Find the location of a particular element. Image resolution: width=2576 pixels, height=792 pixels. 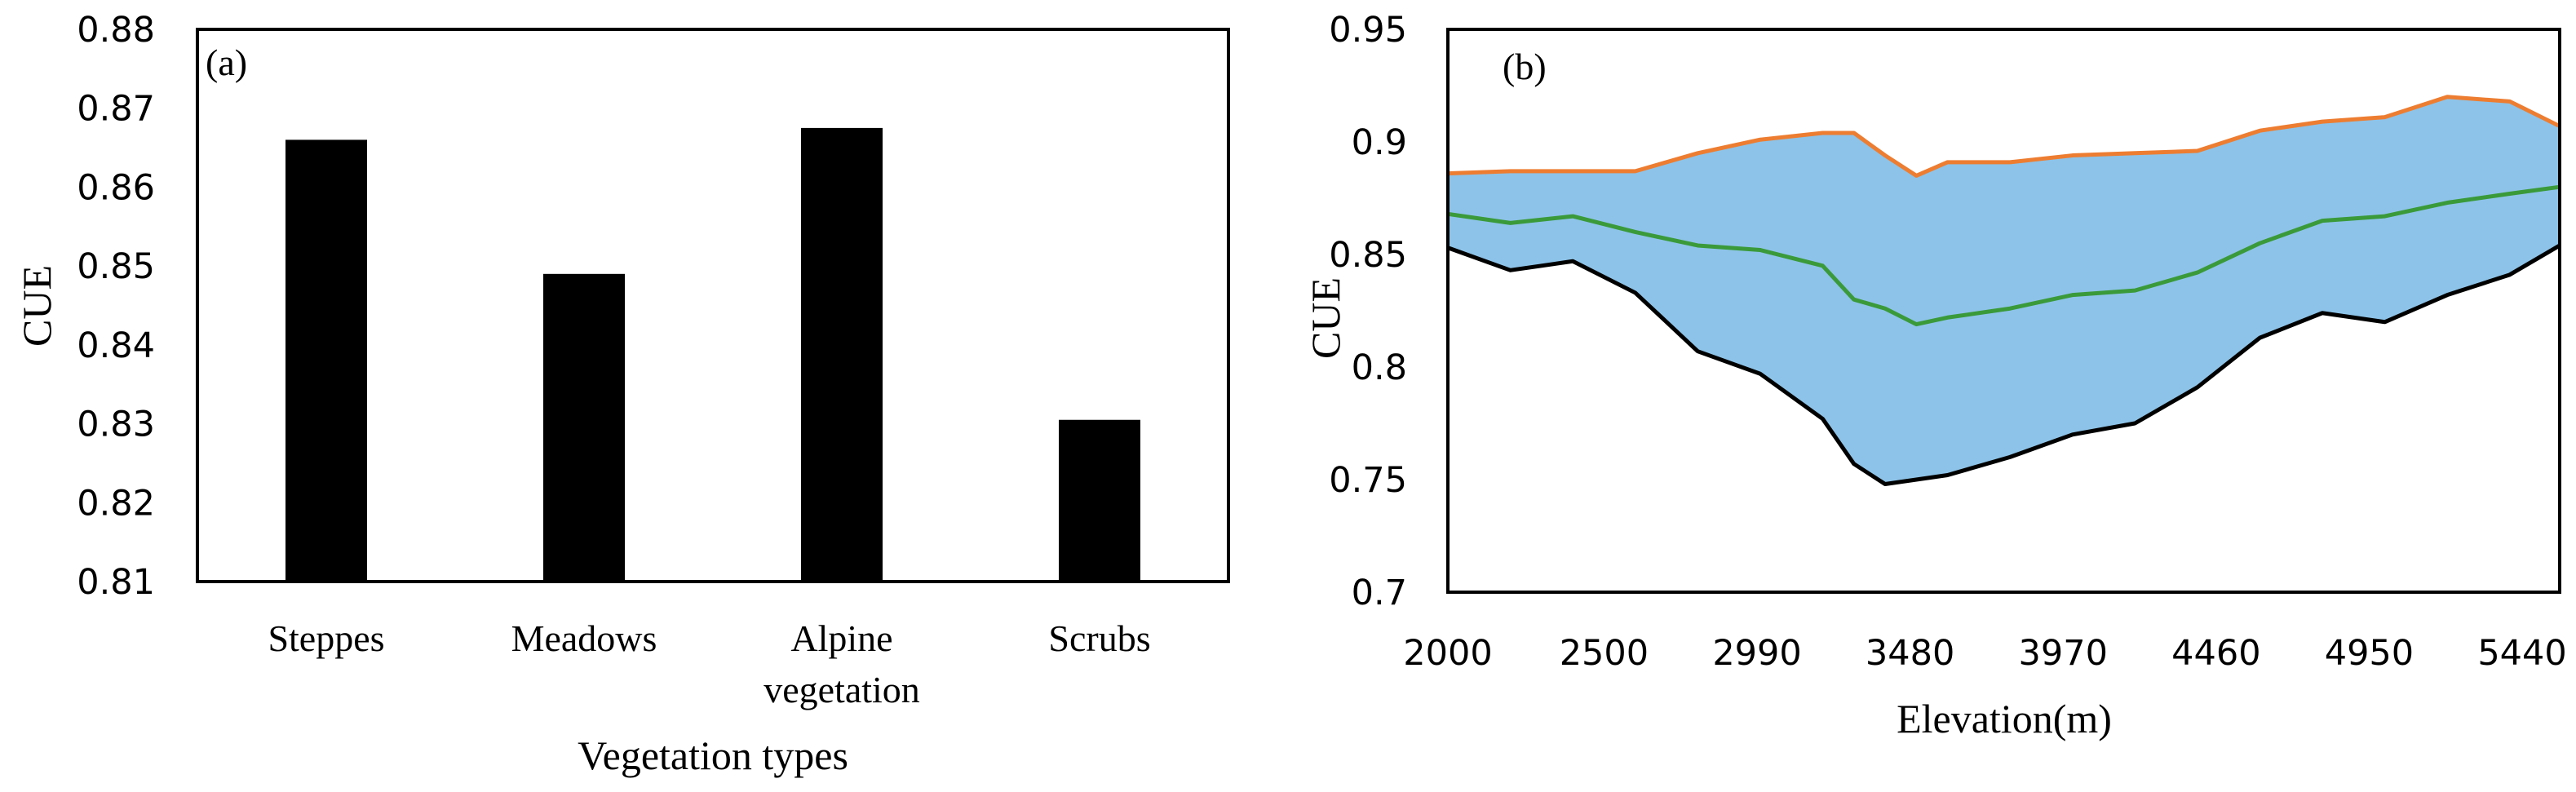

y-tick-label: 0.7 is located at coordinates (1379, 593).